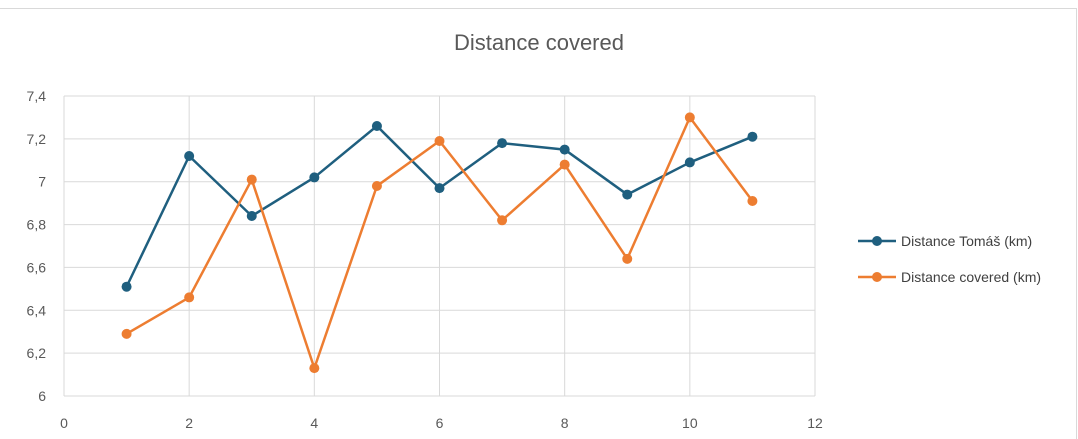 This screenshot has width=1078, height=439. What do you see at coordinates (314, 423) in the screenshot?
I see `x-tick-label: 4` at bounding box center [314, 423].